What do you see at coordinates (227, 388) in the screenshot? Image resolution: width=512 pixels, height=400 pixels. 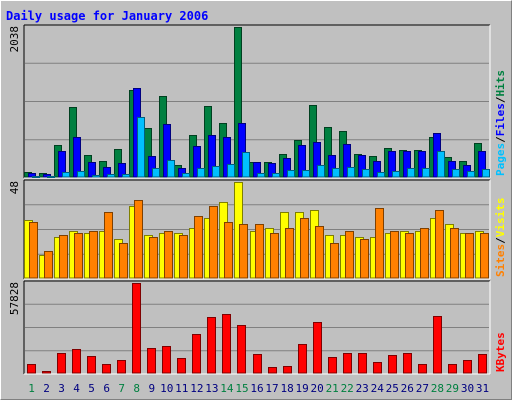 I see `x-tick-label: 14` at bounding box center [227, 388].